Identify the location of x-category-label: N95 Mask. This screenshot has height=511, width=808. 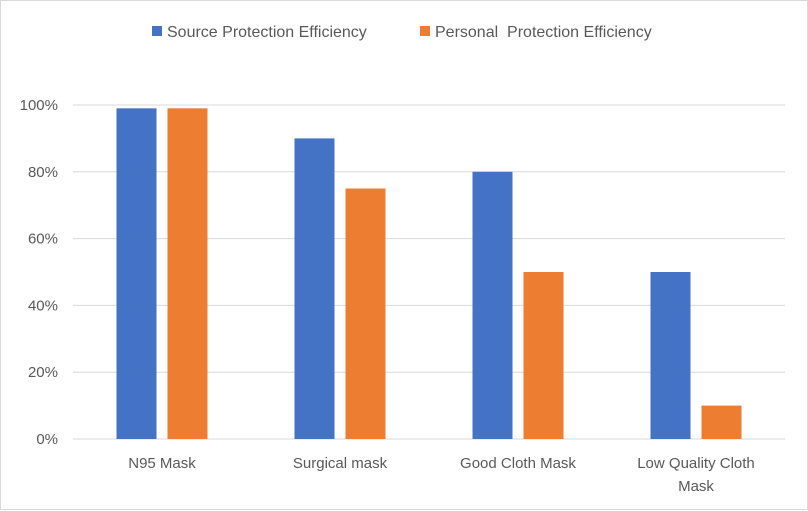
(162, 463).